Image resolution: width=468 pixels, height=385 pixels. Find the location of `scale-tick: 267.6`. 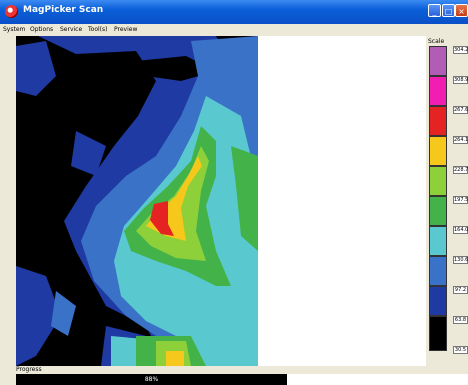

scale-tick: 267.6 is located at coordinates (460, 110).